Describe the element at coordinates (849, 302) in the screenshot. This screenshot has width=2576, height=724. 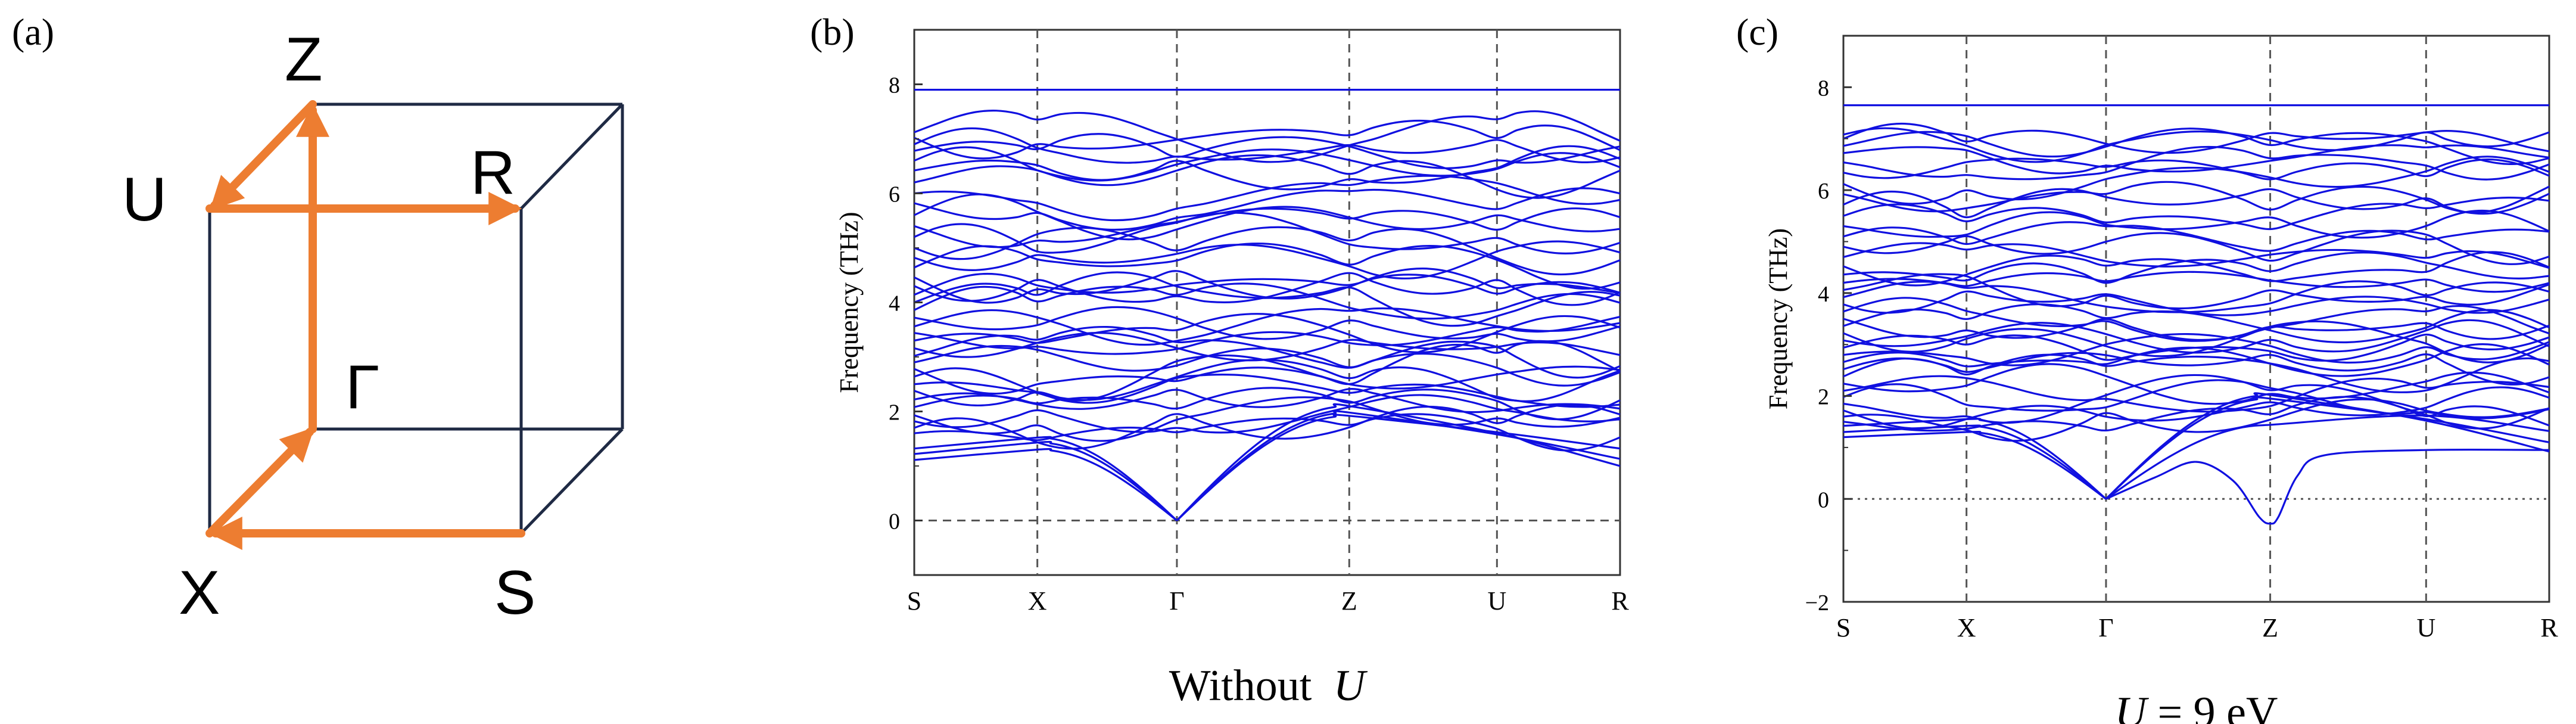
I see `y-axis-label-b: Frequency (THz)` at that location.